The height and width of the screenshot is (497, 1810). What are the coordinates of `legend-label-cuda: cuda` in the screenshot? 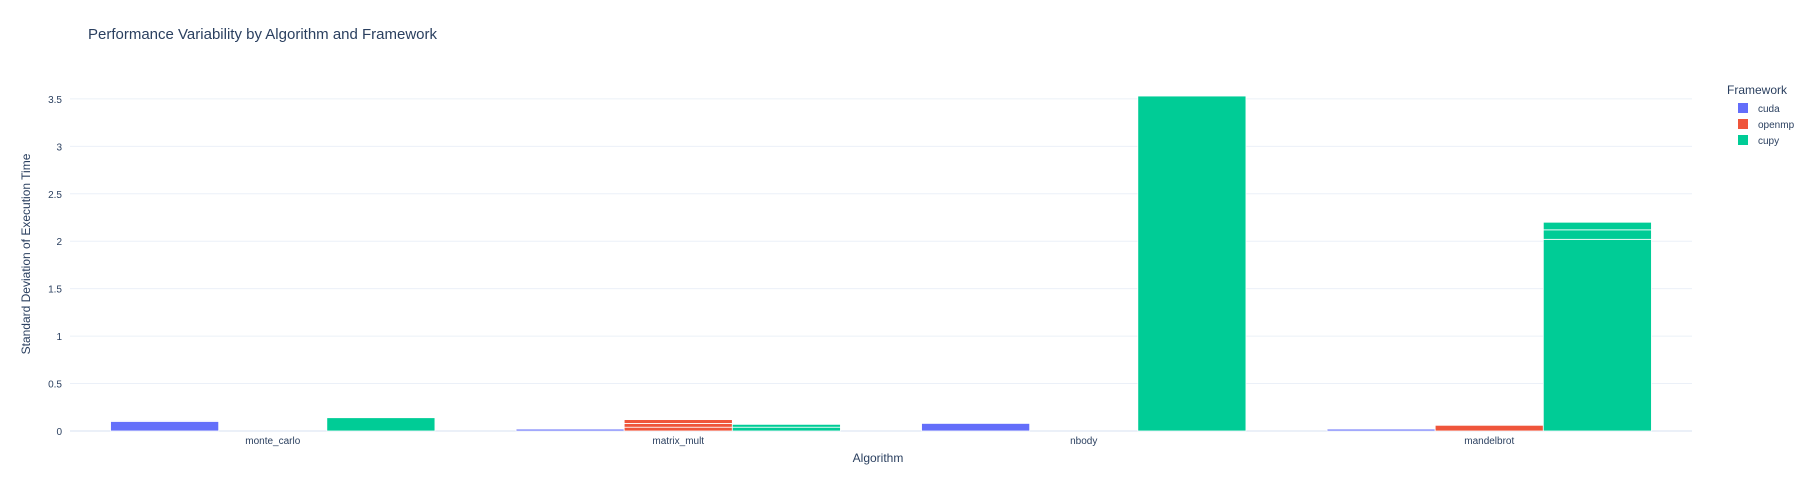 It's located at (1769, 109).